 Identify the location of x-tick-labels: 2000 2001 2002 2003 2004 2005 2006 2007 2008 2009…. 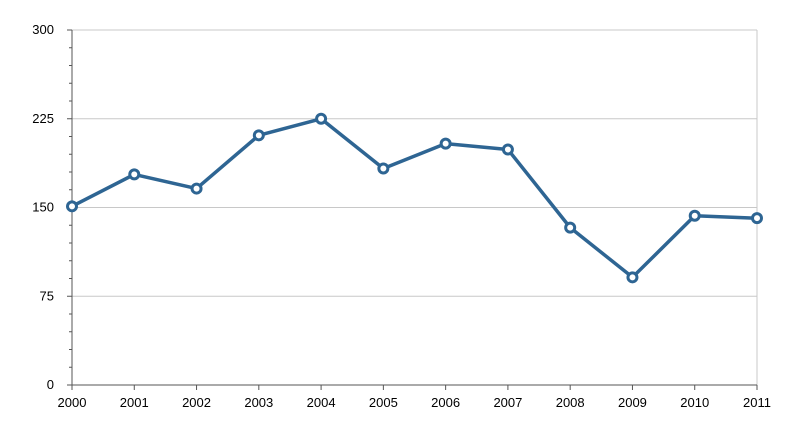
(414, 402).